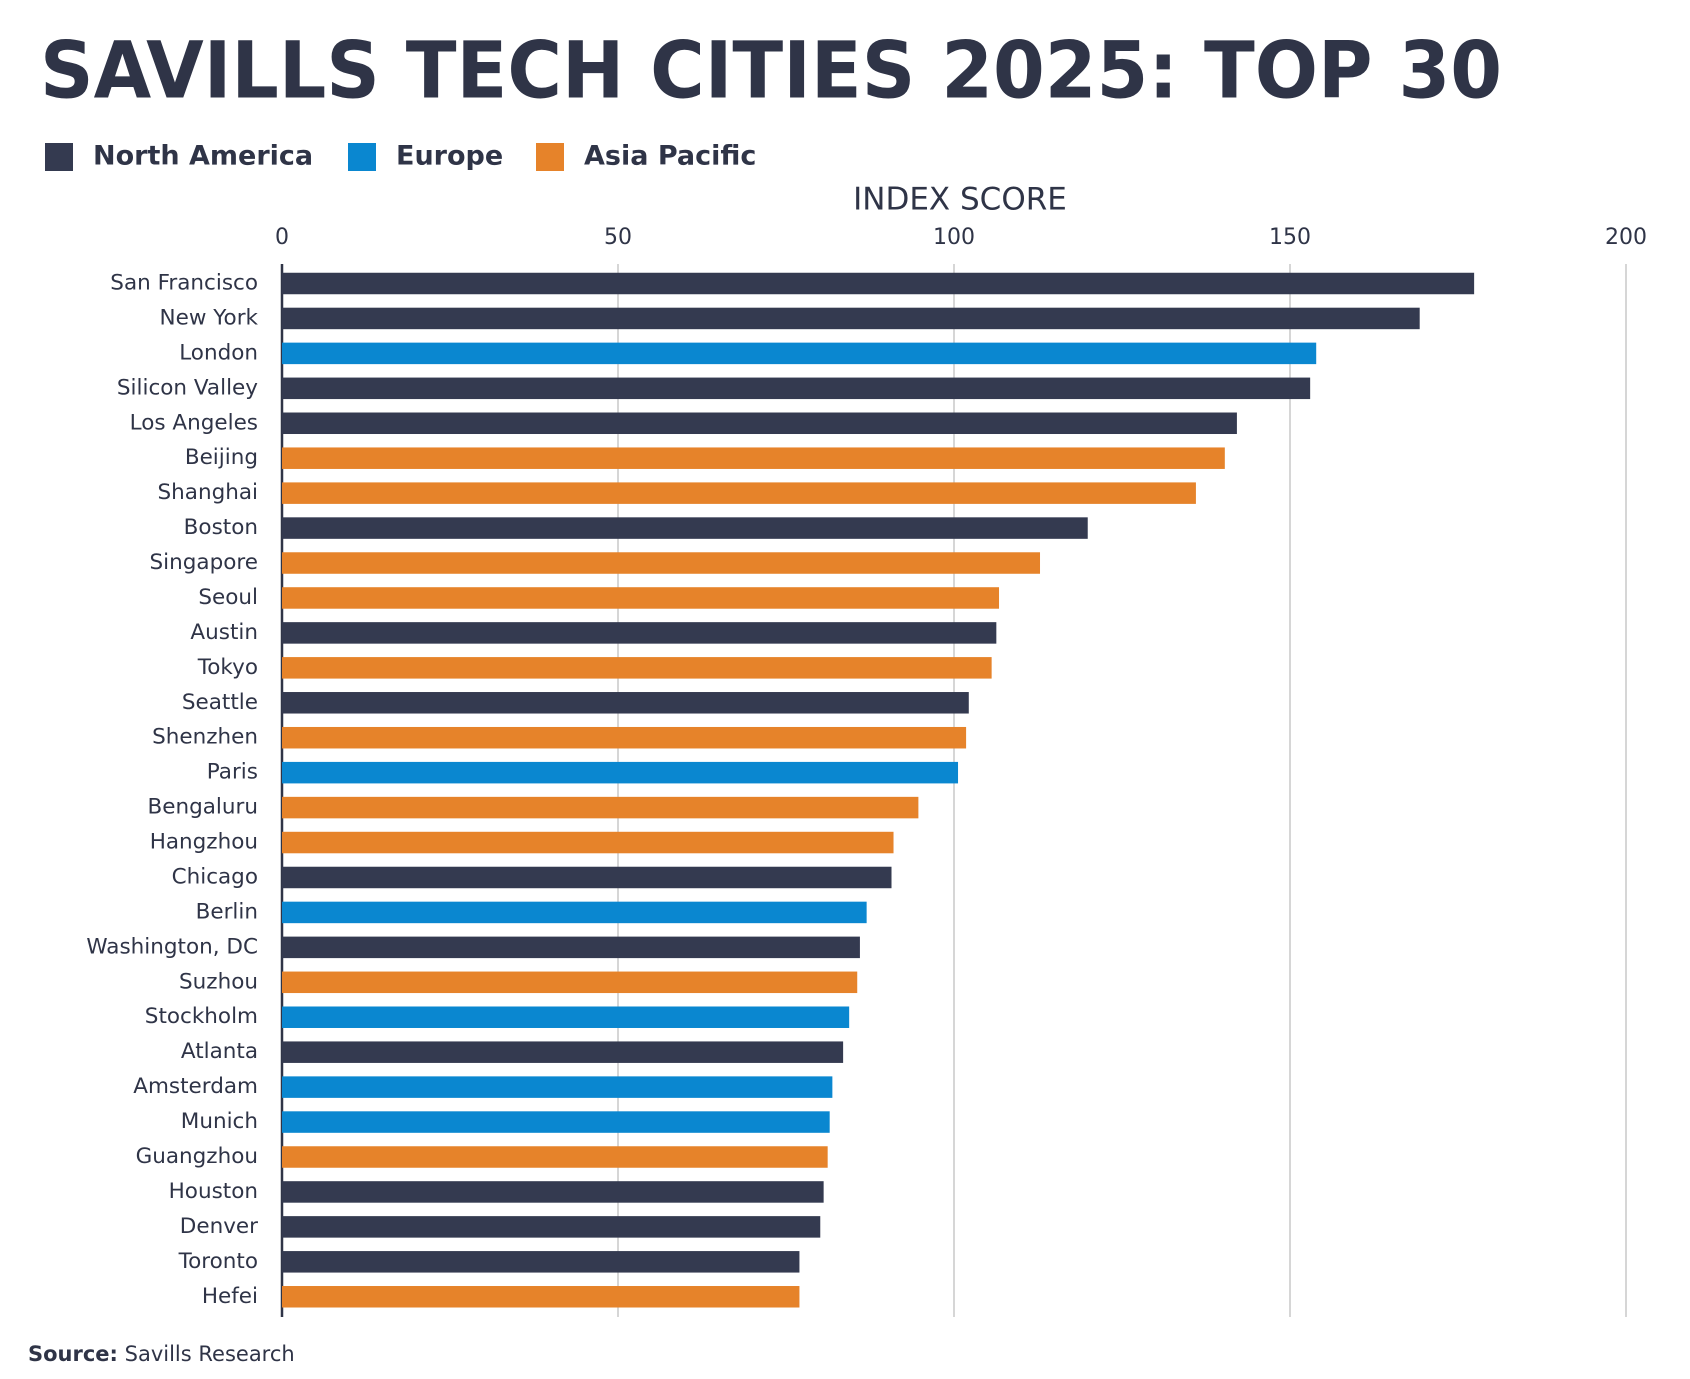 The height and width of the screenshot is (1379, 1690). Describe the element at coordinates (221, 527) in the screenshot. I see `y-tick-label: Boston` at that location.